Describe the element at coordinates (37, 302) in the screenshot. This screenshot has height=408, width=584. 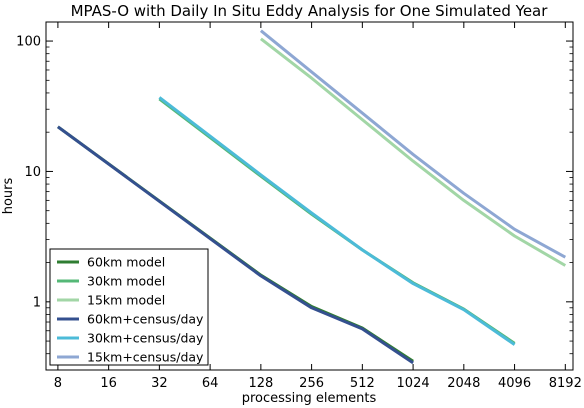
I see `y-tick-label: 1` at that location.